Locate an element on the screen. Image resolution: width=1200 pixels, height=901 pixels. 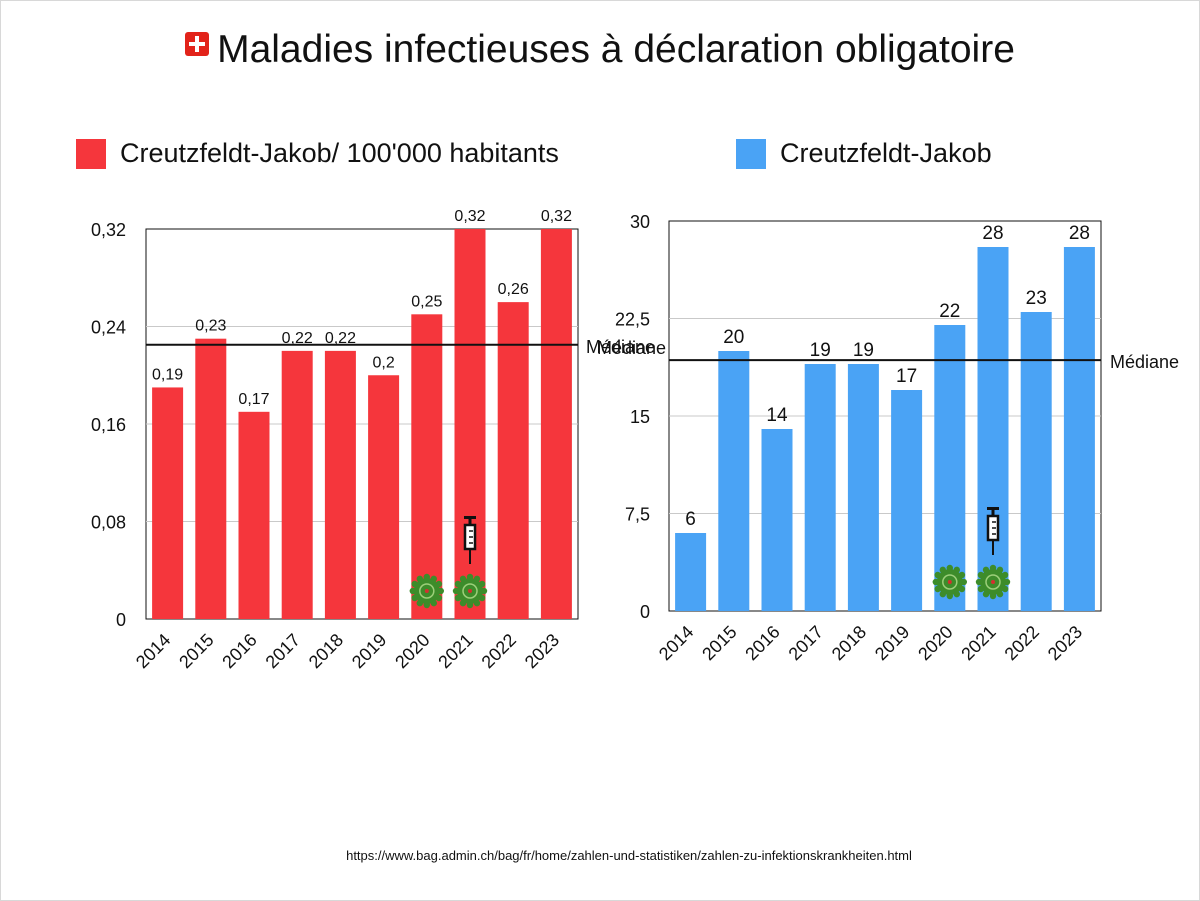
chart-1-xtick-label-2014: 2014 is located at coordinates (676, 643).